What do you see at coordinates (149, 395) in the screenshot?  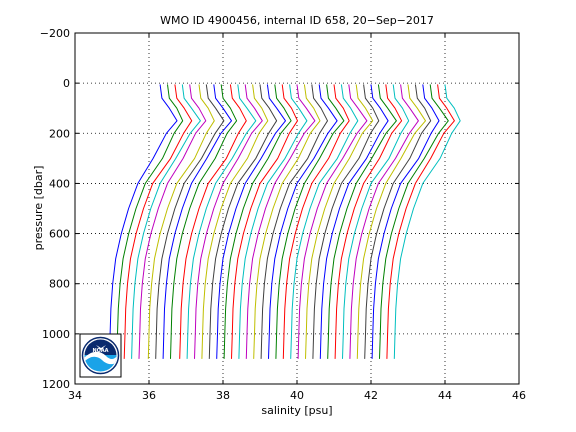 I see `x-tick-label: 36` at bounding box center [149, 395].